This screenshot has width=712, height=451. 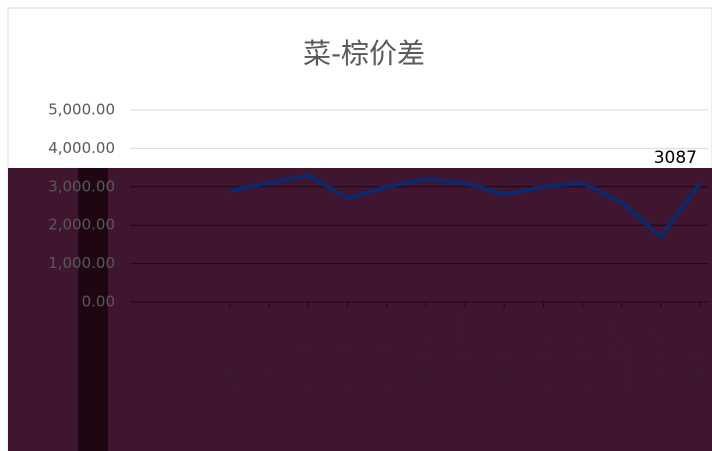 I want to click on y-tick-label: 5,000.00, so click(x=81, y=110).